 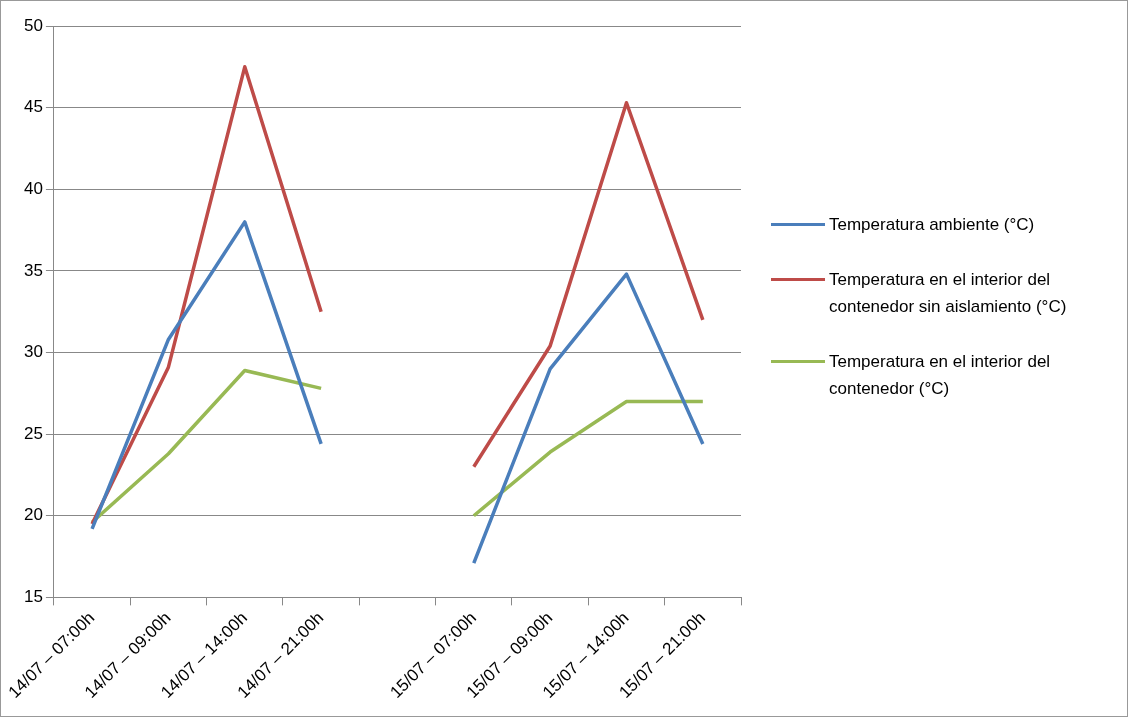 What do you see at coordinates (948, 293) in the screenshot?
I see `legend-label: Temperatura en el interior del contenedor sin aislamiento (°C)` at bounding box center [948, 293].